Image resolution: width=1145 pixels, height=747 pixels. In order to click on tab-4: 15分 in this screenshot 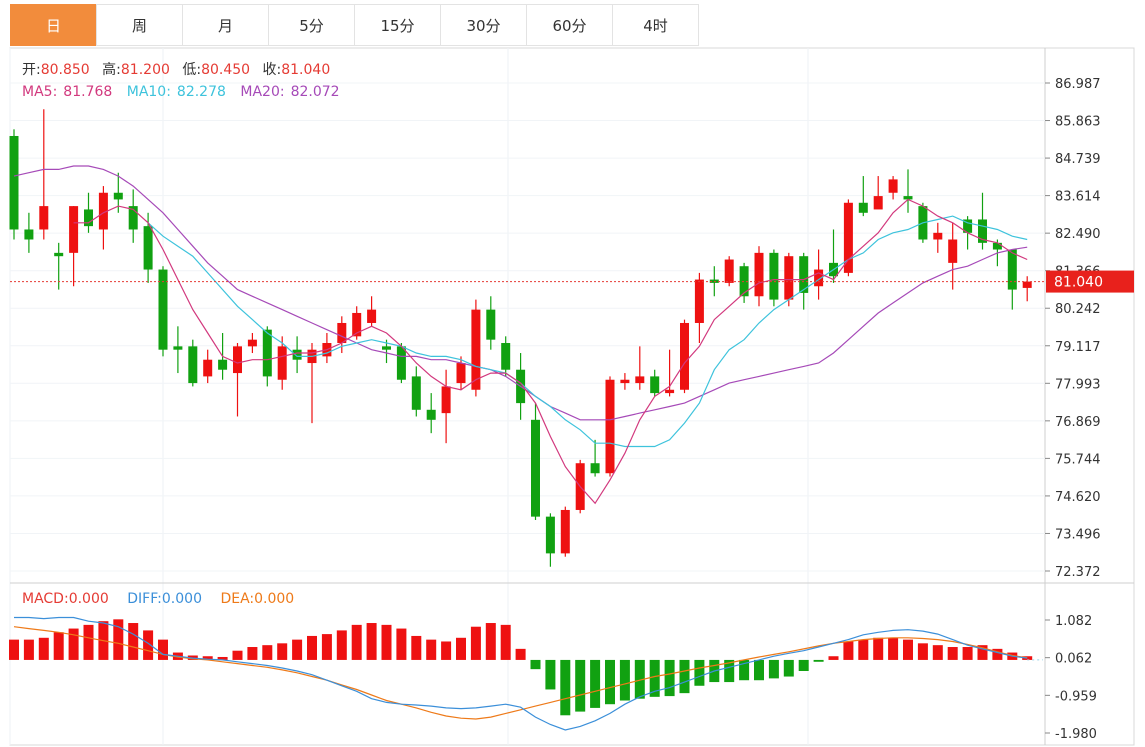, I will do `click(397, 25)`.